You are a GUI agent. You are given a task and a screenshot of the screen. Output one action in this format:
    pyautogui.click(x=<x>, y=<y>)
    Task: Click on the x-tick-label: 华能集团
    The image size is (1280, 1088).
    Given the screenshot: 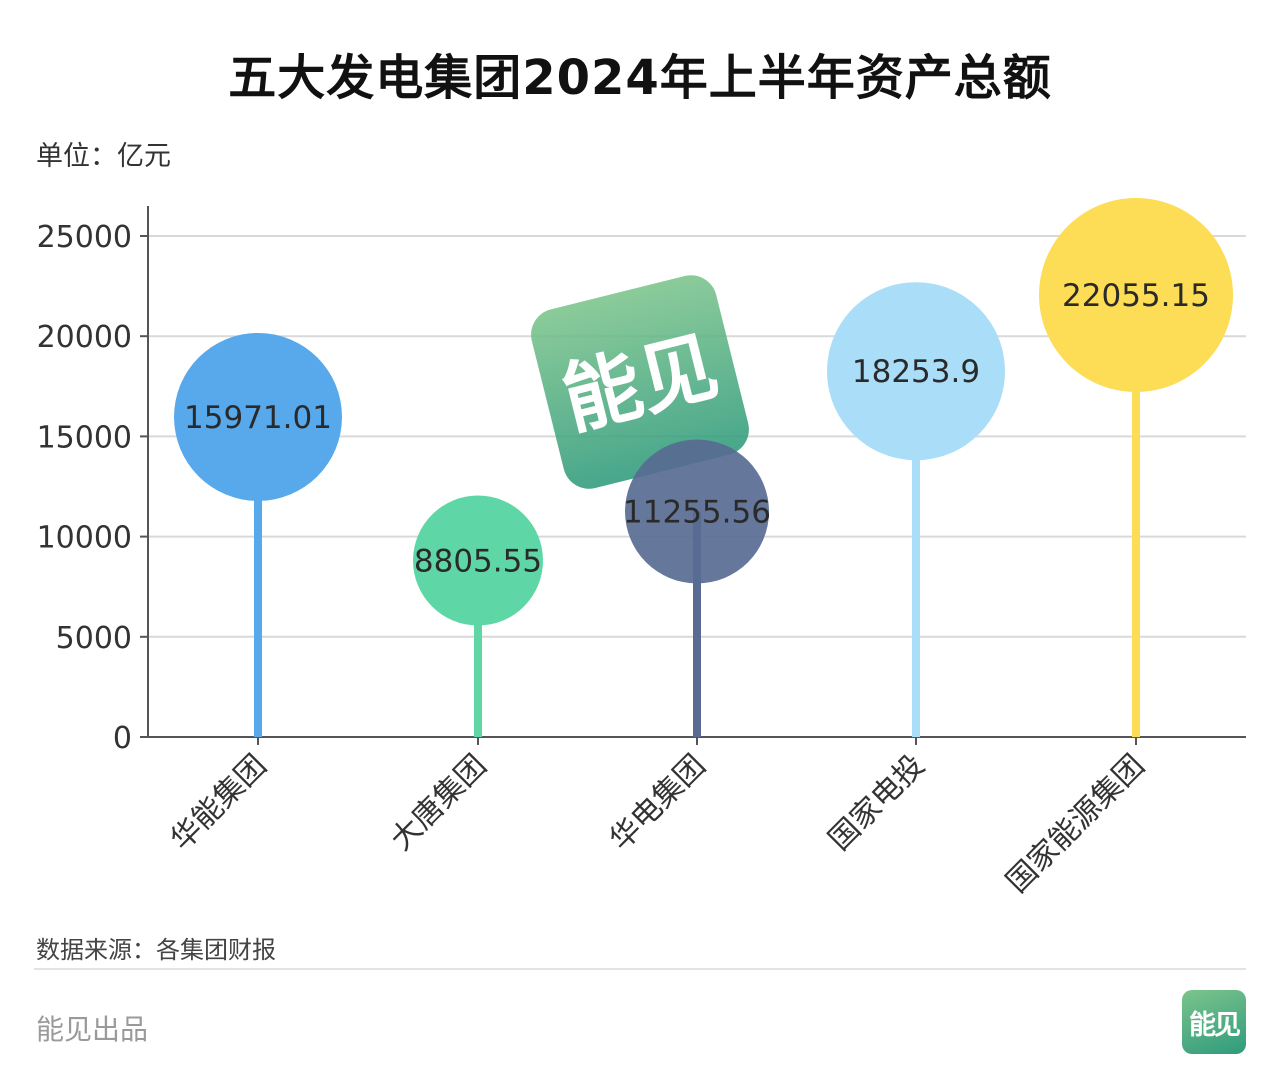 What is the action you would take?
    pyautogui.click(x=219, y=803)
    